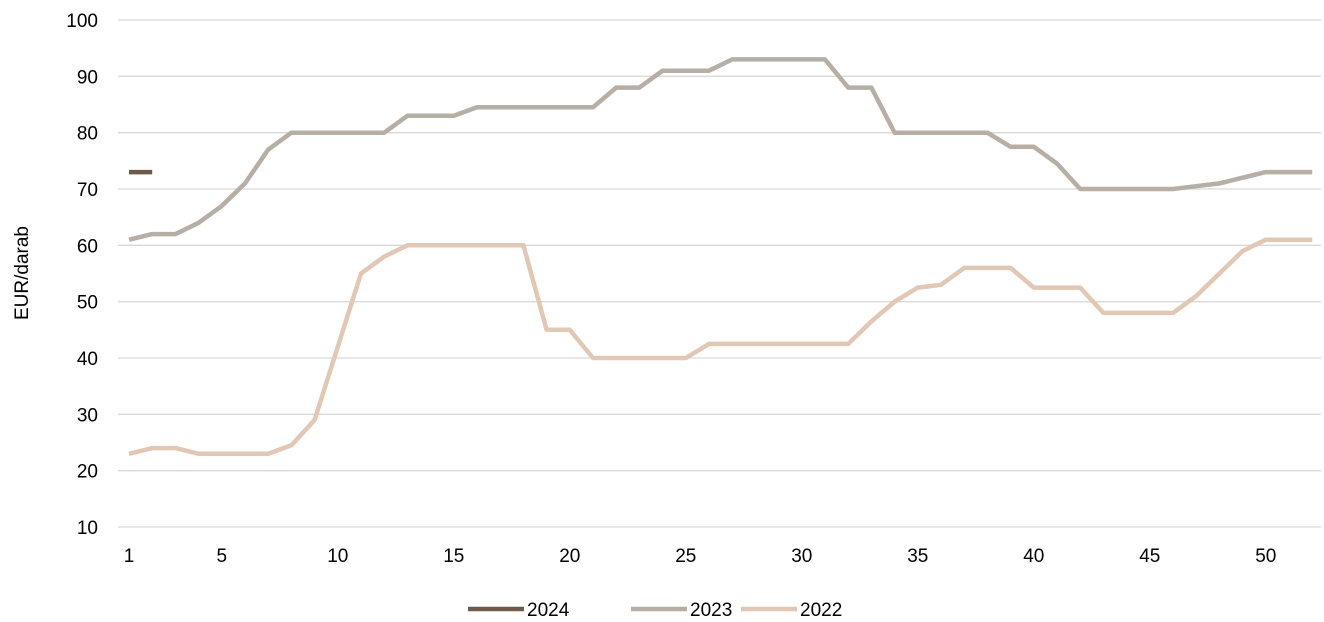 The image size is (1324, 622). What do you see at coordinates (1033, 556) in the screenshot?
I see `x-tick-label: 40` at bounding box center [1033, 556].